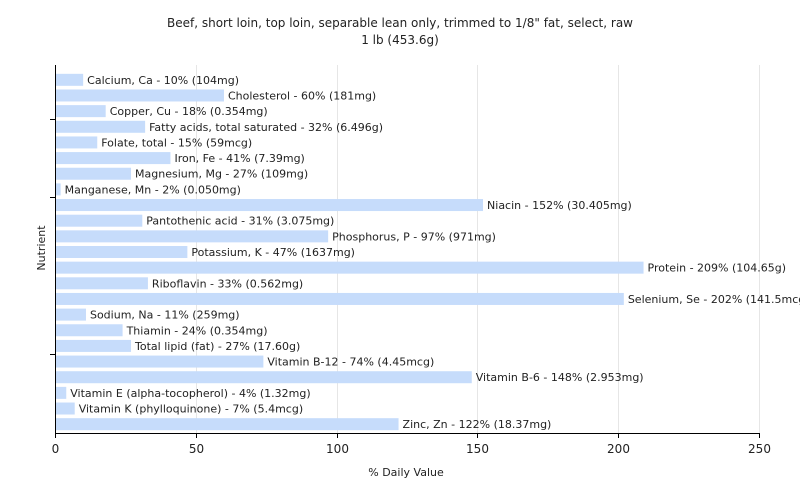 This screenshot has height=504, width=800. Describe the element at coordinates (165, 315) in the screenshot. I see `bar-label: Sodium, Na - 11% (259mg)` at that location.